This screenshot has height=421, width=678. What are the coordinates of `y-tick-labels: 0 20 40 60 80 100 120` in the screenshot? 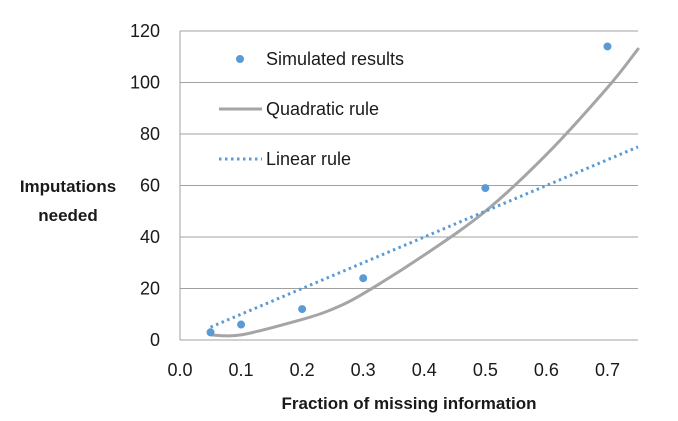 It's located at (145, 185).